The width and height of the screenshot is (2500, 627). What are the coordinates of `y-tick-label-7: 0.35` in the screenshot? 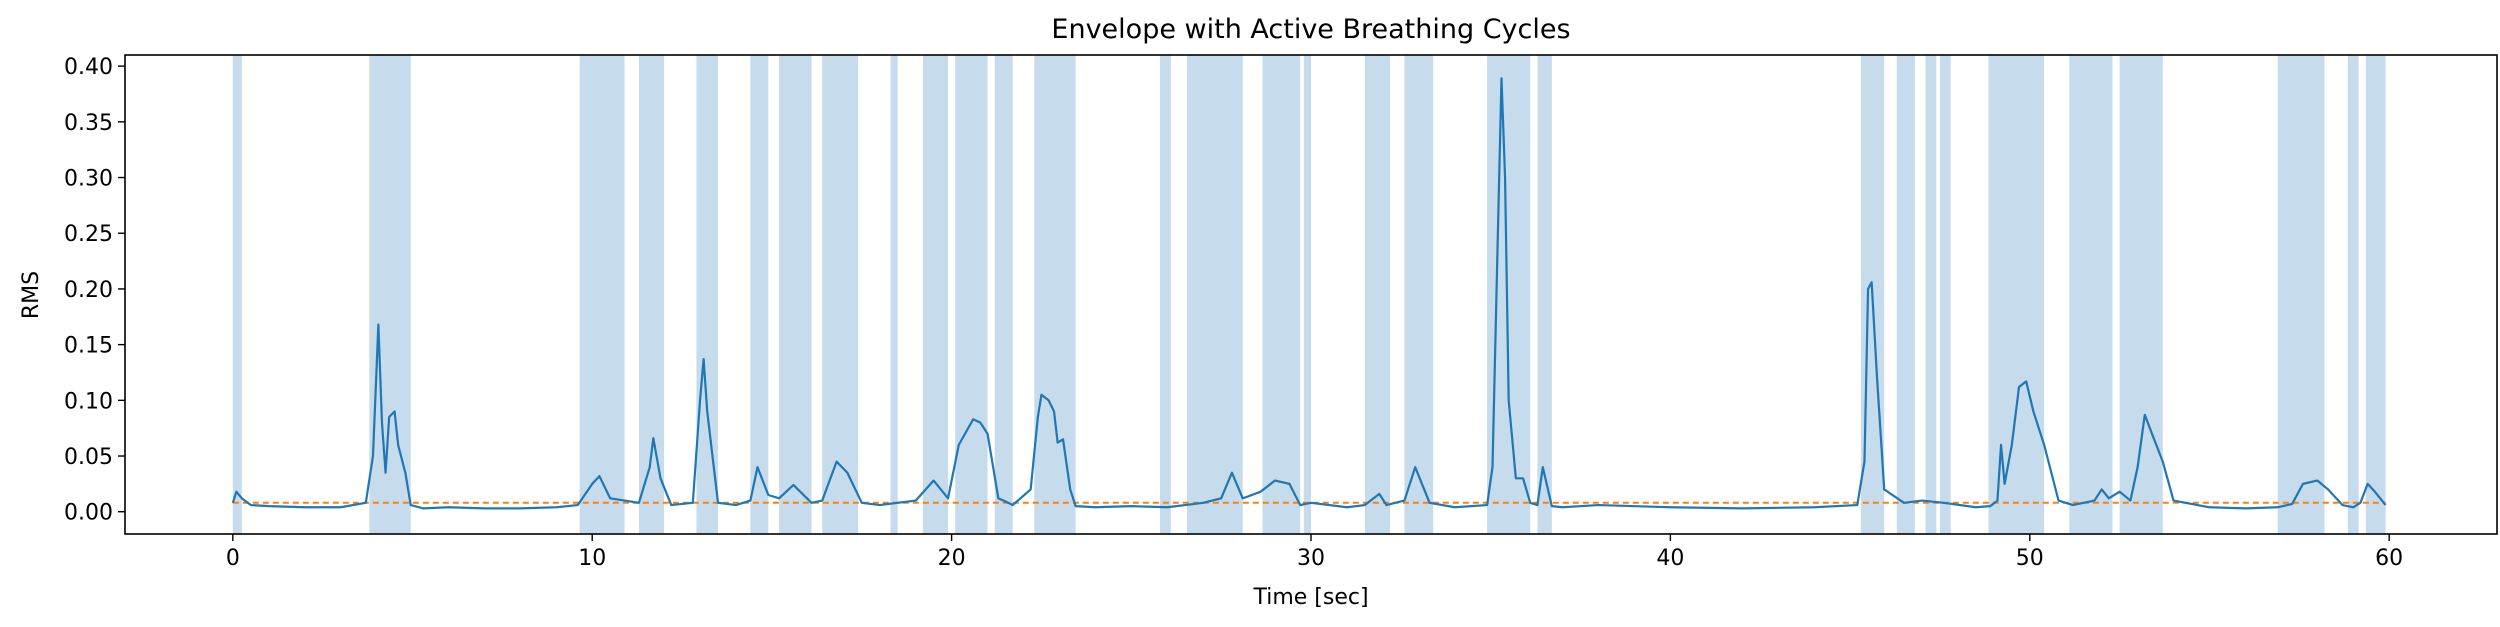 It's located at (88, 123).